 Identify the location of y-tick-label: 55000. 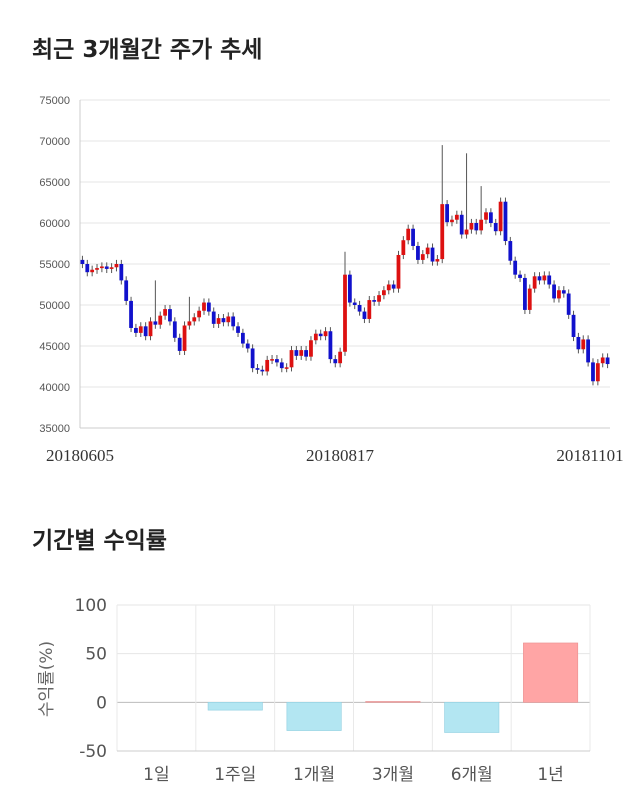
(54, 265).